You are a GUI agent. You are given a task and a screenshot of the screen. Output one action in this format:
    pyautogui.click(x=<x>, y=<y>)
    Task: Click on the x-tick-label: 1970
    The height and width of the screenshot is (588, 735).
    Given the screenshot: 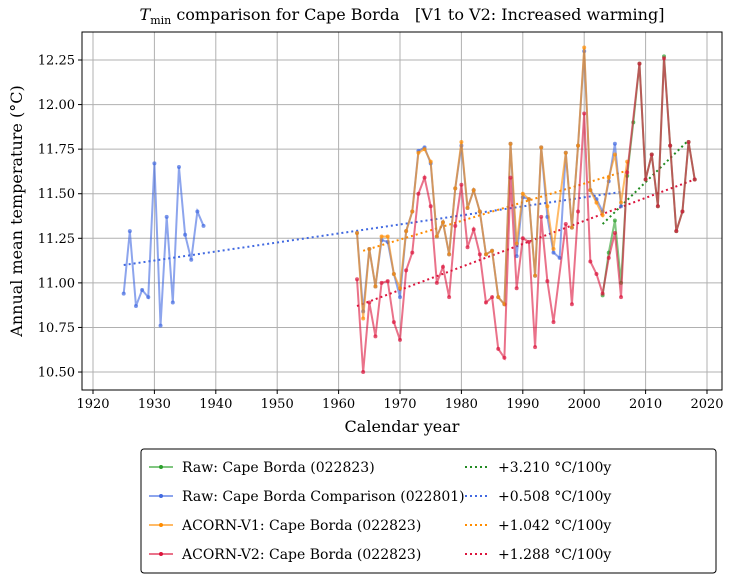 What is the action you would take?
    pyautogui.click(x=399, y=404)
    